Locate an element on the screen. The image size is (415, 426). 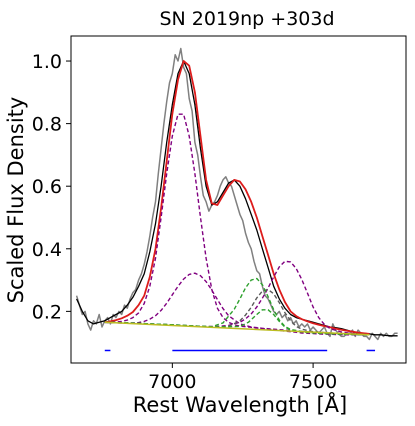
y-axis-label: Scaled Flux Density is located at coordinates (16, 200).